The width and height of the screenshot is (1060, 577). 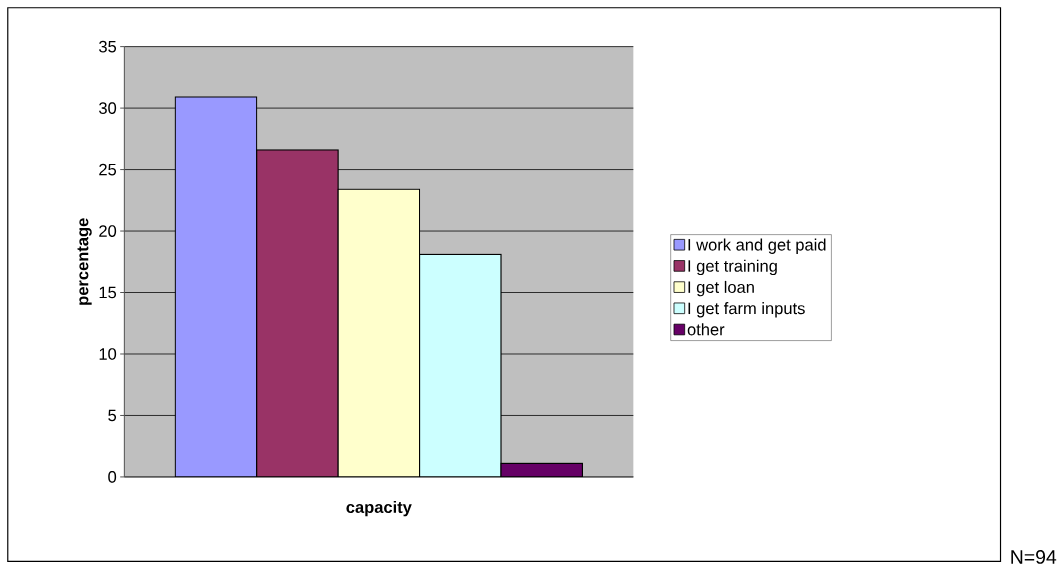 What do you see at coordinates (108, 169) in the screenshot?
I see `y-tick-label: 25` at bounding box center [108, 169].